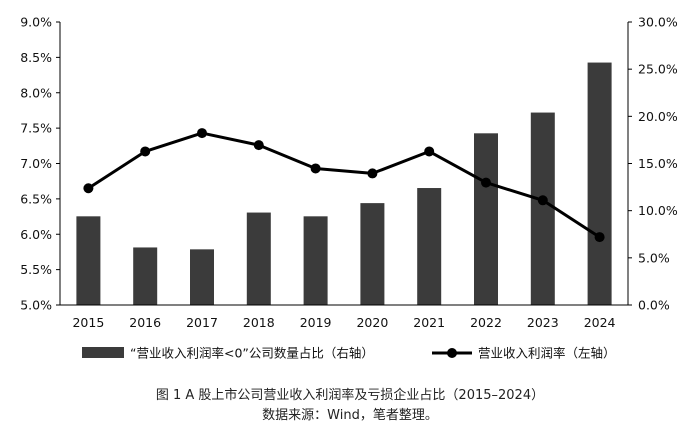 This screenshot has height=434, width=700. Describe the element at coordinates (145, 151) in the screenshot. I see `line-point-2016` at that location.